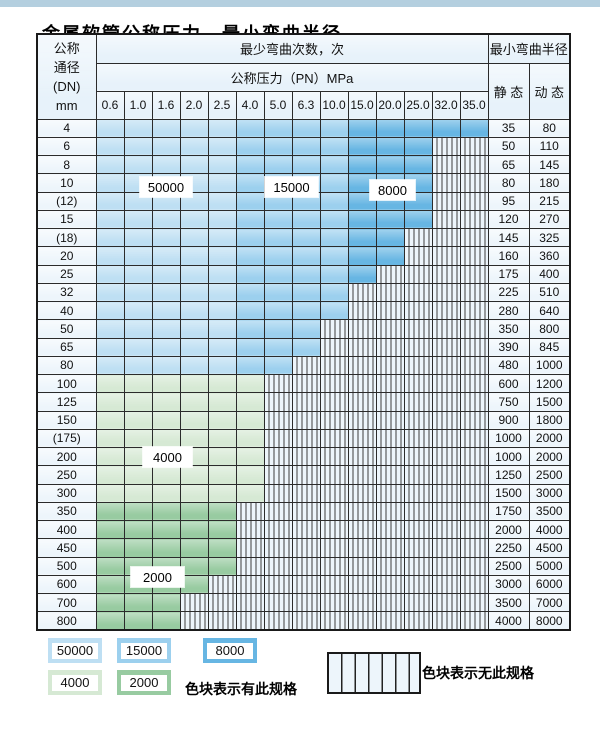  Describe the element at coordinates (66, 292) in the screenshot. I see `row-dn-label: 32` at that location.